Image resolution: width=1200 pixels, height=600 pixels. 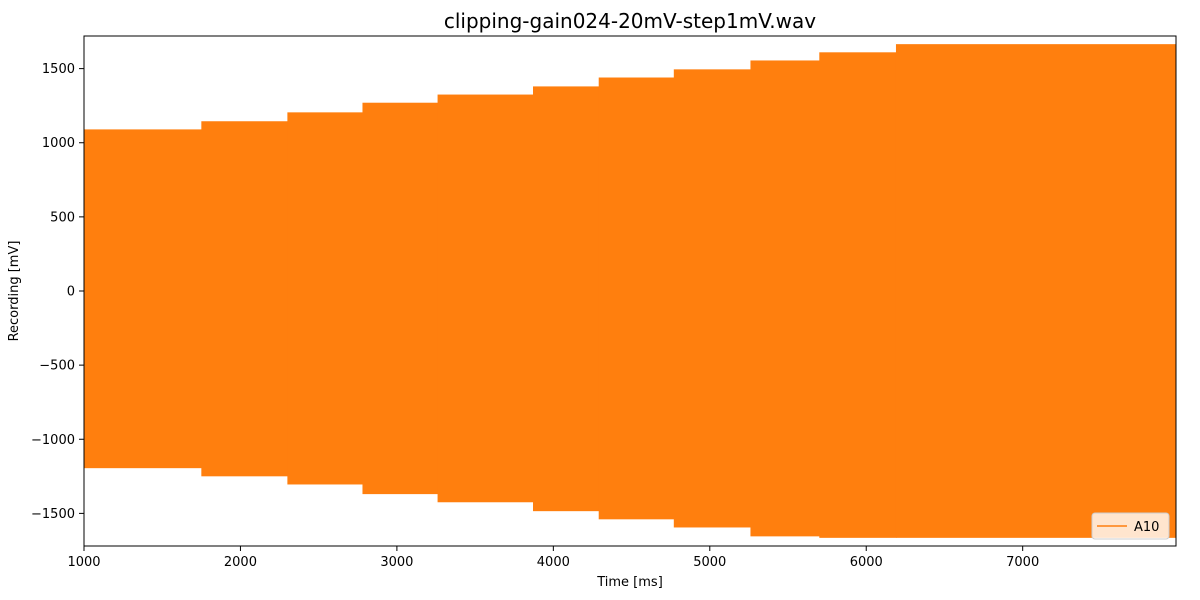 I want to click on y-tick-label-1500: 1500, so click(x=58, y=69).